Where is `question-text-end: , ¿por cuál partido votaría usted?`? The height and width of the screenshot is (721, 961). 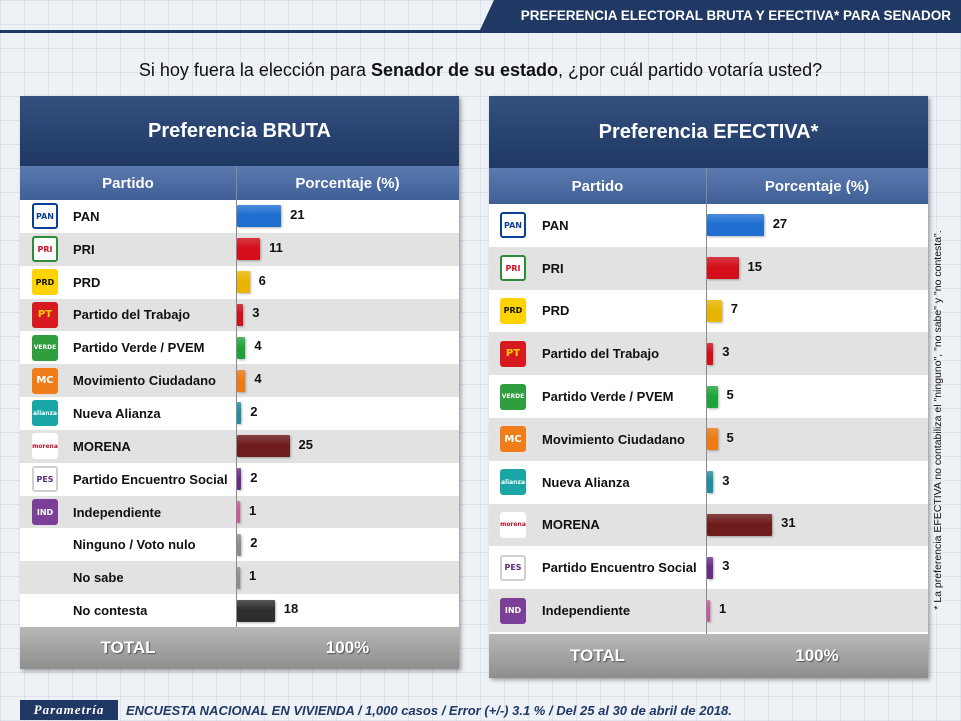
question-text-end: , ¿por cuál partido votaría usted? is located at coordinates (690, 70).